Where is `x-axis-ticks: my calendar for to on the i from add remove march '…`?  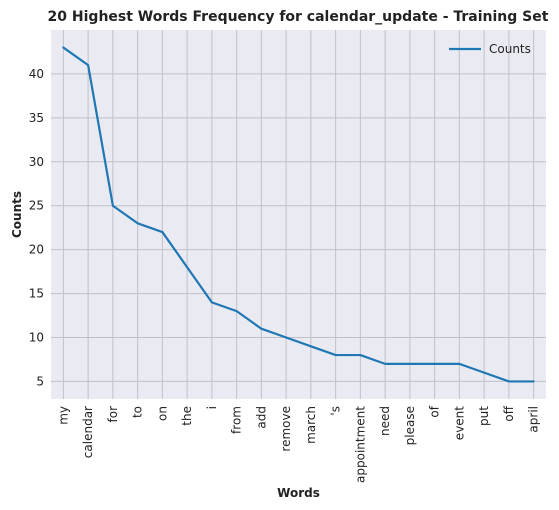
x-axis-ticks: my calendar for to on the i from add remove march '… is located at coordinates (298, 444).